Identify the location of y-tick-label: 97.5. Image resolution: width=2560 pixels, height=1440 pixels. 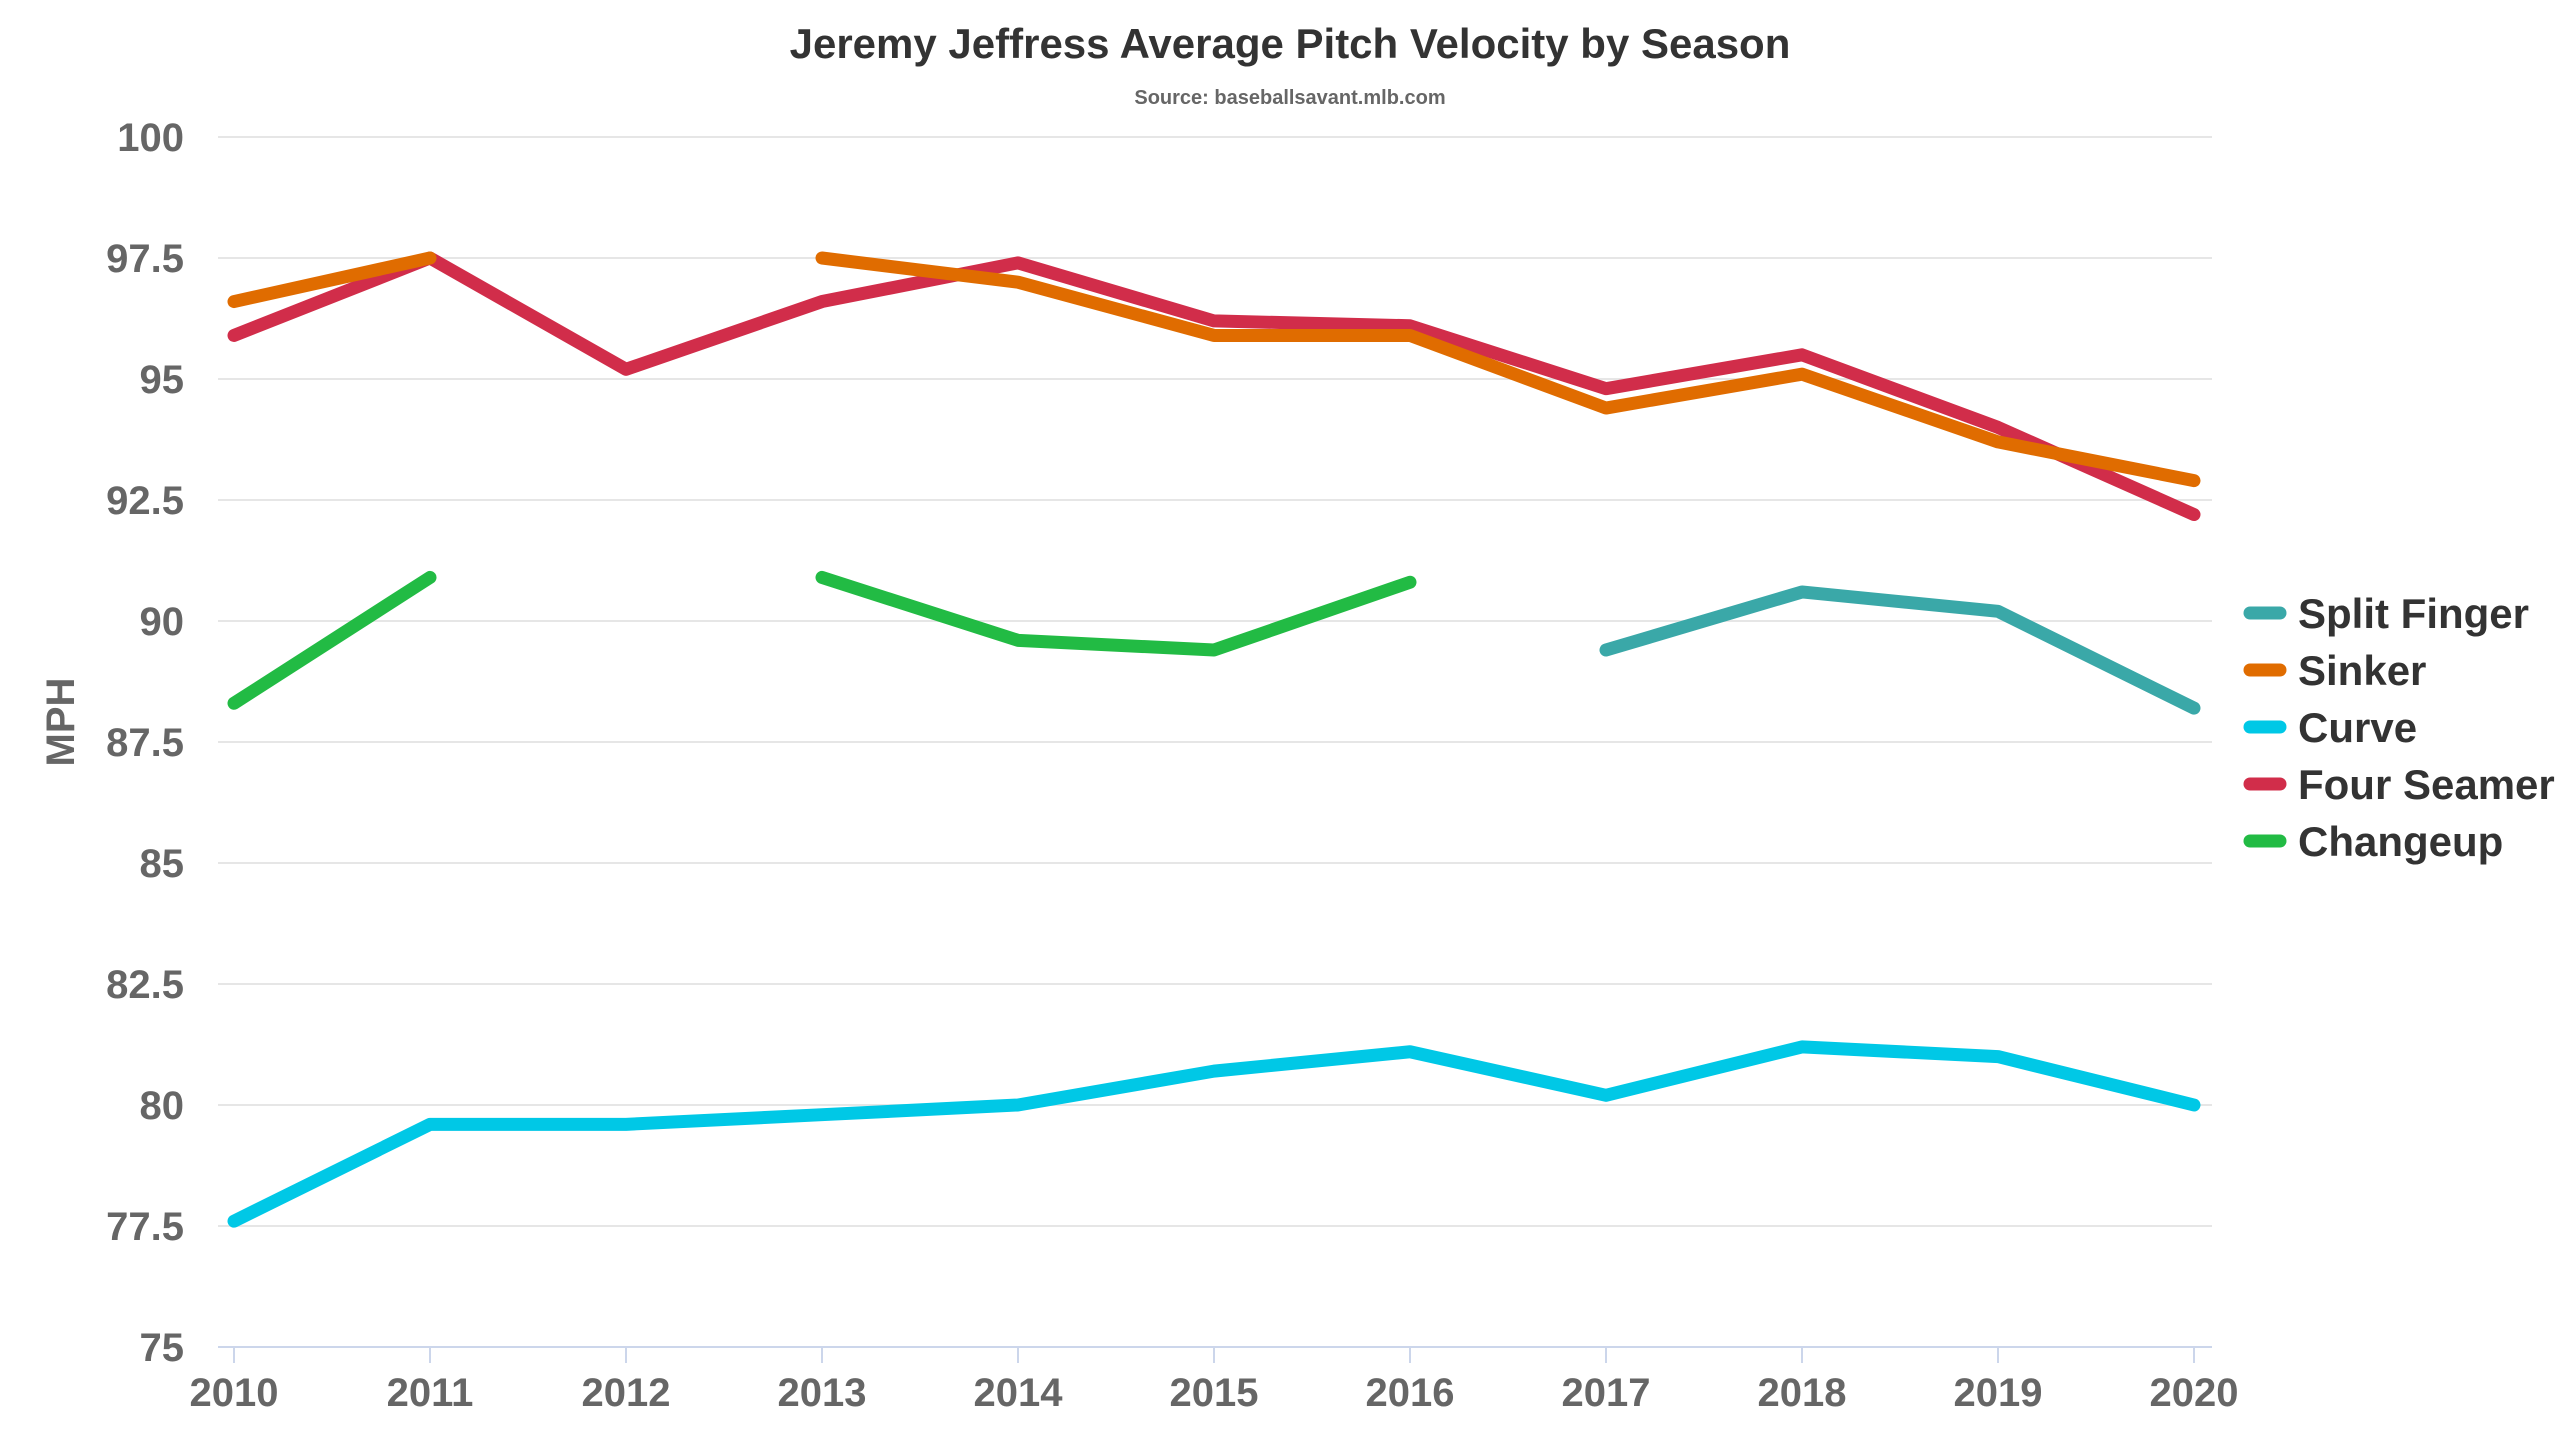
(145, 259).